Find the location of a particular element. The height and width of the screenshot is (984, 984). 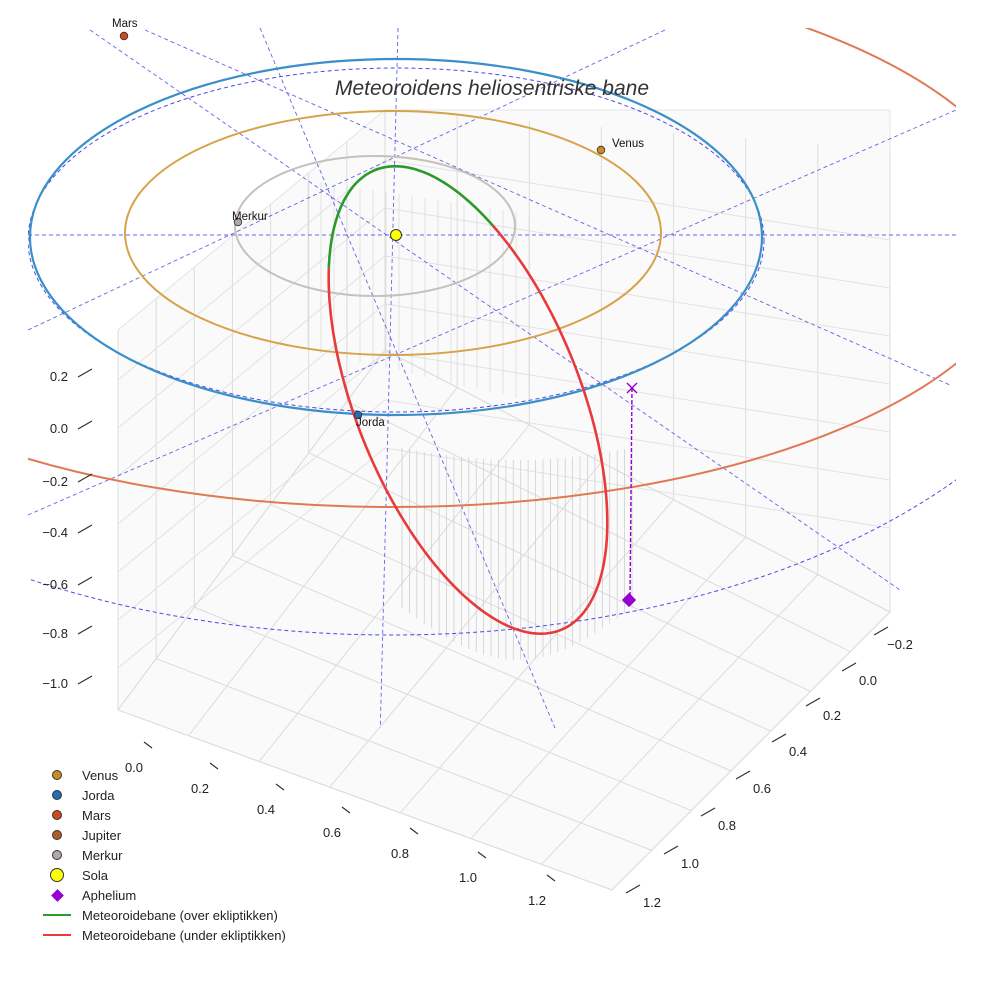

venus-orbit is located at coordinates (393, 233).